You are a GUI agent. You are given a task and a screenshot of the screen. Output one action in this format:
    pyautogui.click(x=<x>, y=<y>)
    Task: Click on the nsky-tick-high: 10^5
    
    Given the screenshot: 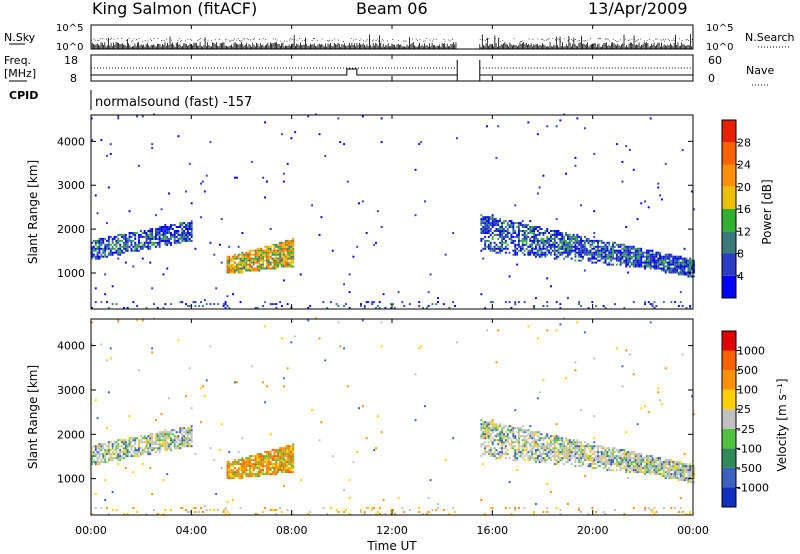 What is the action you would take?
    pyautogui.click(x=69, y=28)
    